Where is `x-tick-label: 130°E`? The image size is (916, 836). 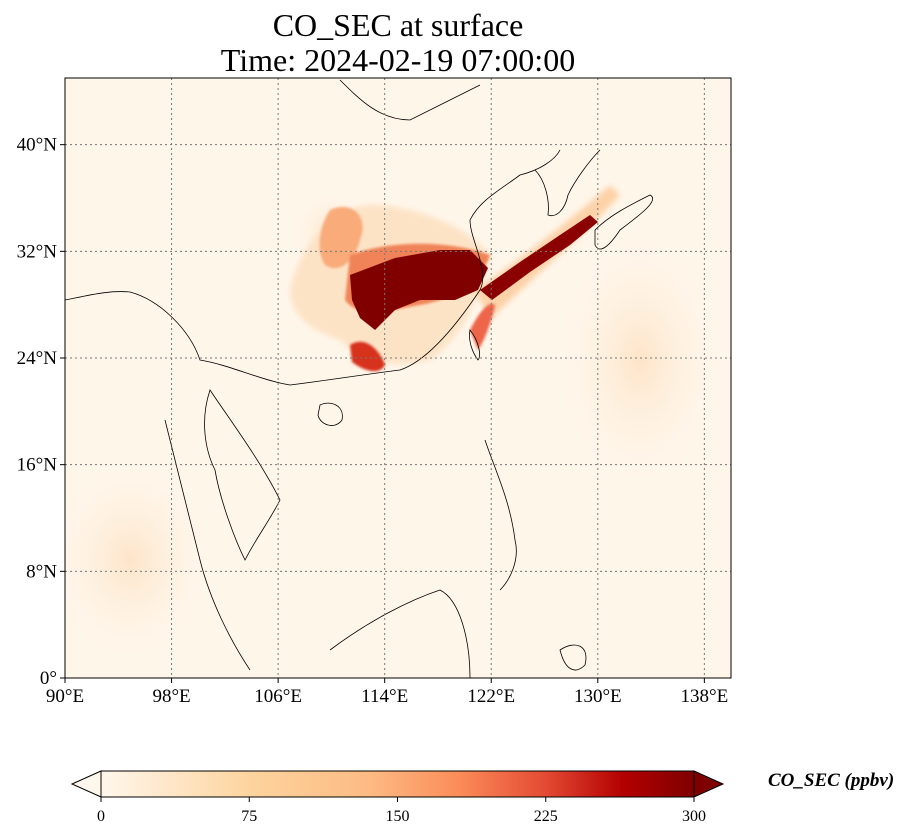
x-tick-label: 130°E is located at coordinates (598, 696).